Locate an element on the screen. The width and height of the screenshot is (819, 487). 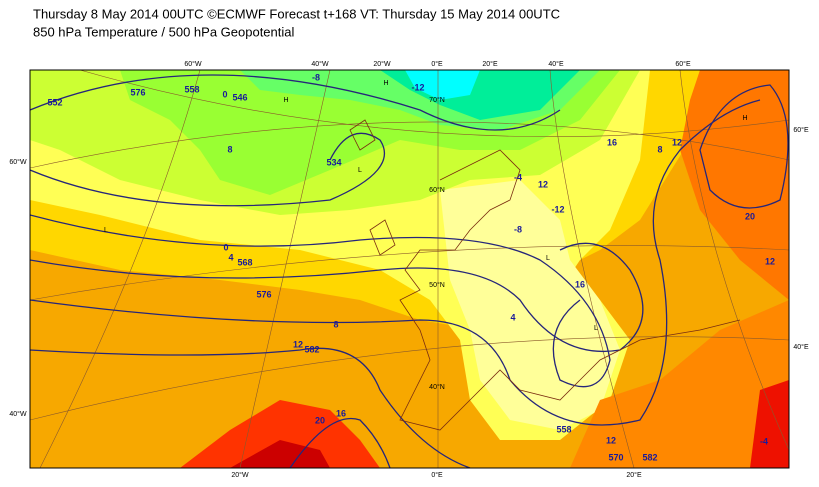
coordinate-label: 60°N is located at coordinates (437, 190).